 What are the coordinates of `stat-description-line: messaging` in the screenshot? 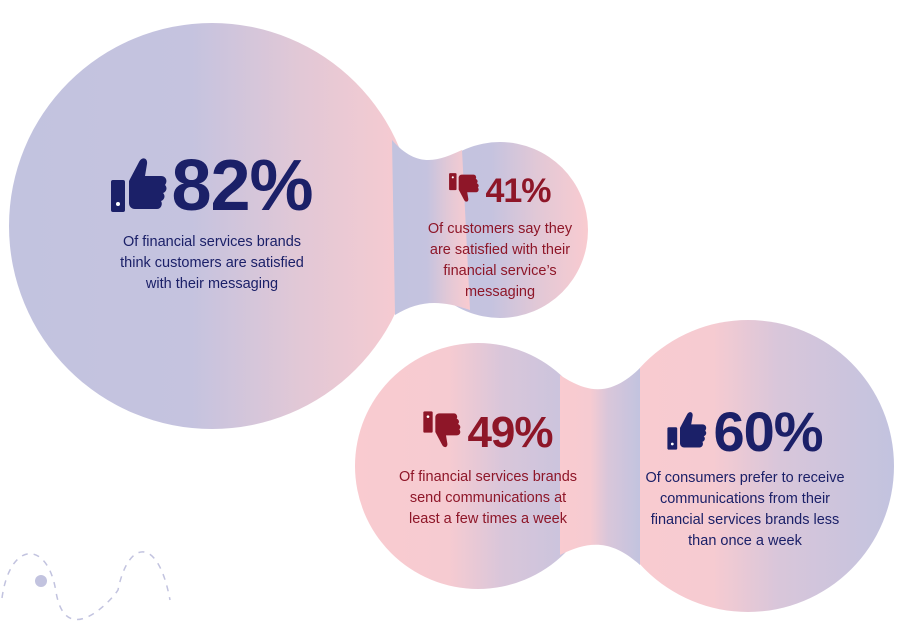 It's located at (500, 292).